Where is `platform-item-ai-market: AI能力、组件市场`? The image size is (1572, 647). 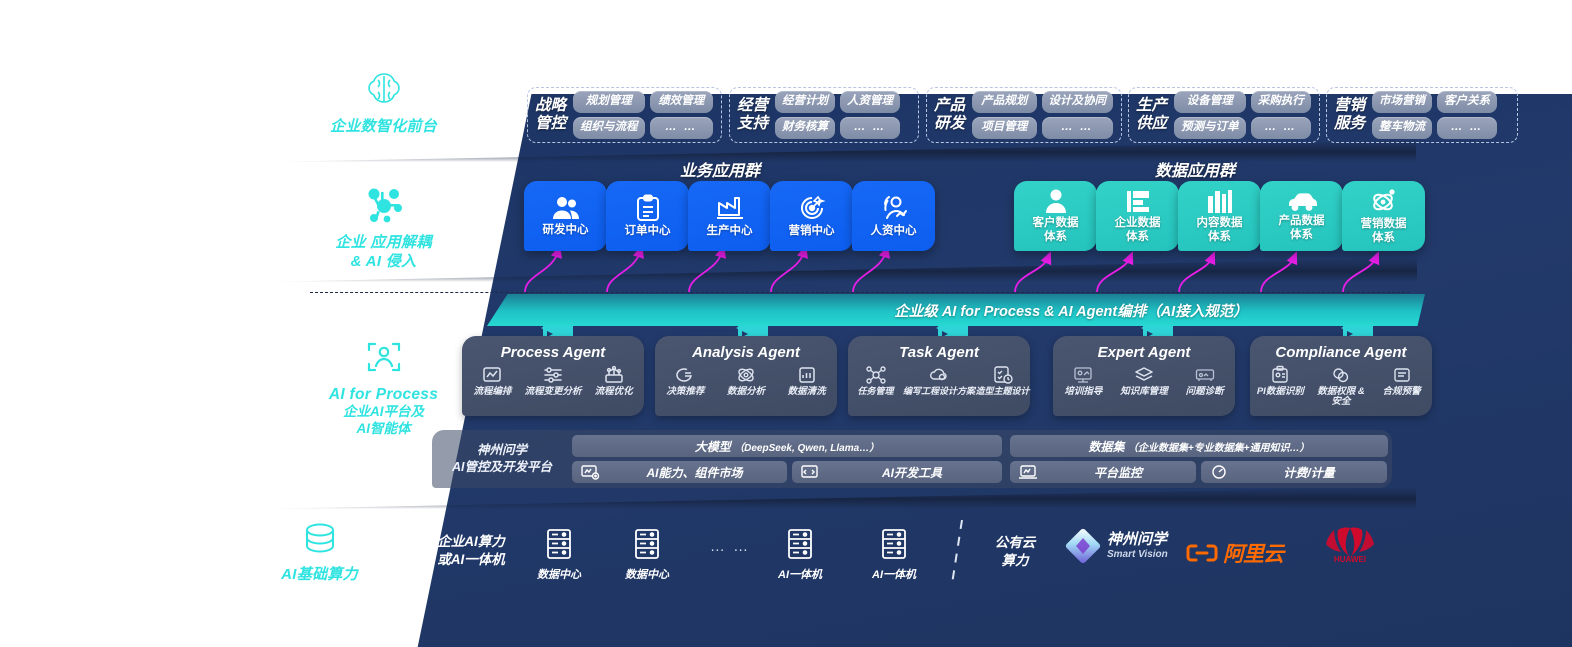
platform-item-ai-market: AI能力、组件市场 is located at coordinates (679, 472).